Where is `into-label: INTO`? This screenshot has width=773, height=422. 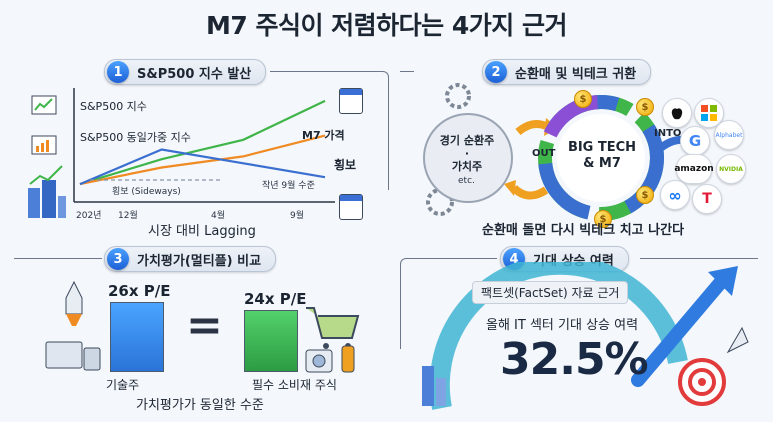 into-label: INTO is located at coordinates (668, 133).